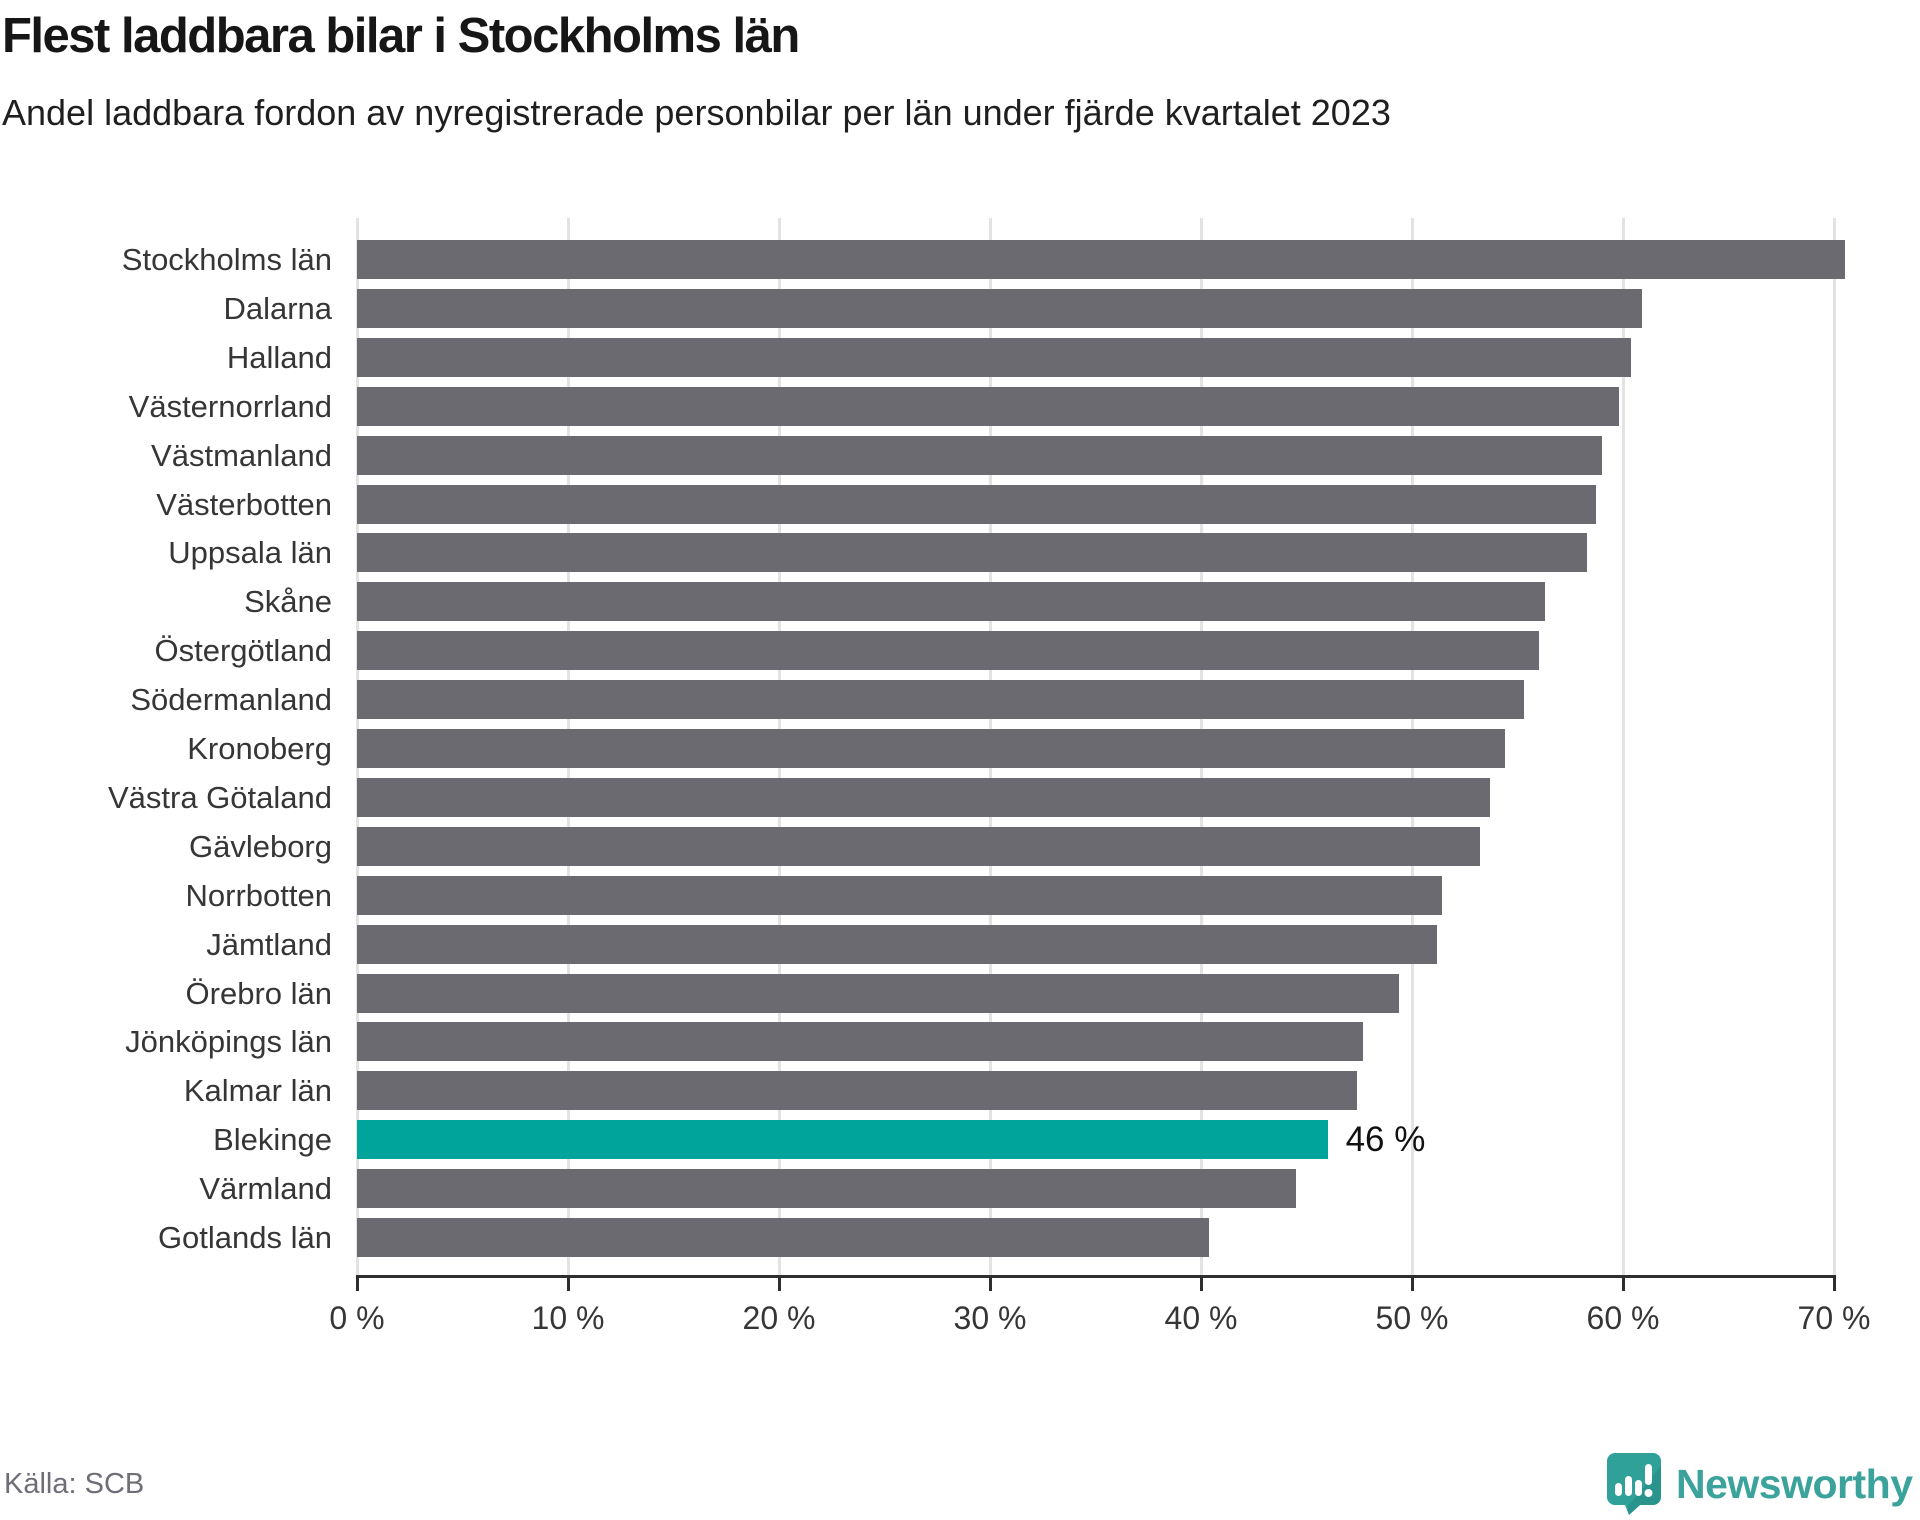 This screenshot has height=1520, width=1920. I want to click on x-tick-label: 60 %, so click(1623, 1318).